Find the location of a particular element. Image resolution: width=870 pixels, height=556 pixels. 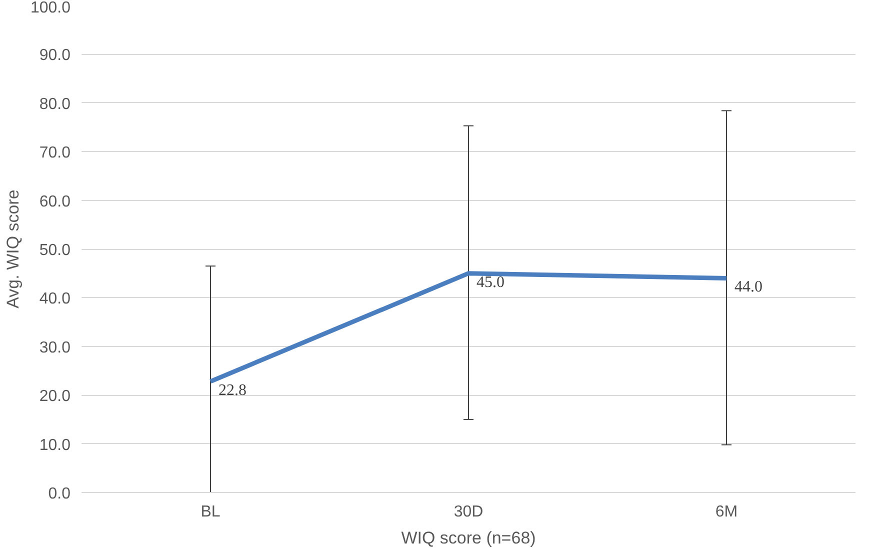

y-tick-label: 60.0 is located at coordinates (55, 201).